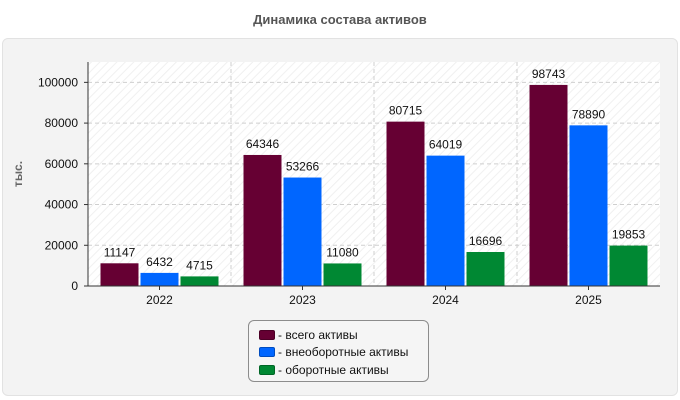  I want to click on data-label: 11080, so click(342, 252).